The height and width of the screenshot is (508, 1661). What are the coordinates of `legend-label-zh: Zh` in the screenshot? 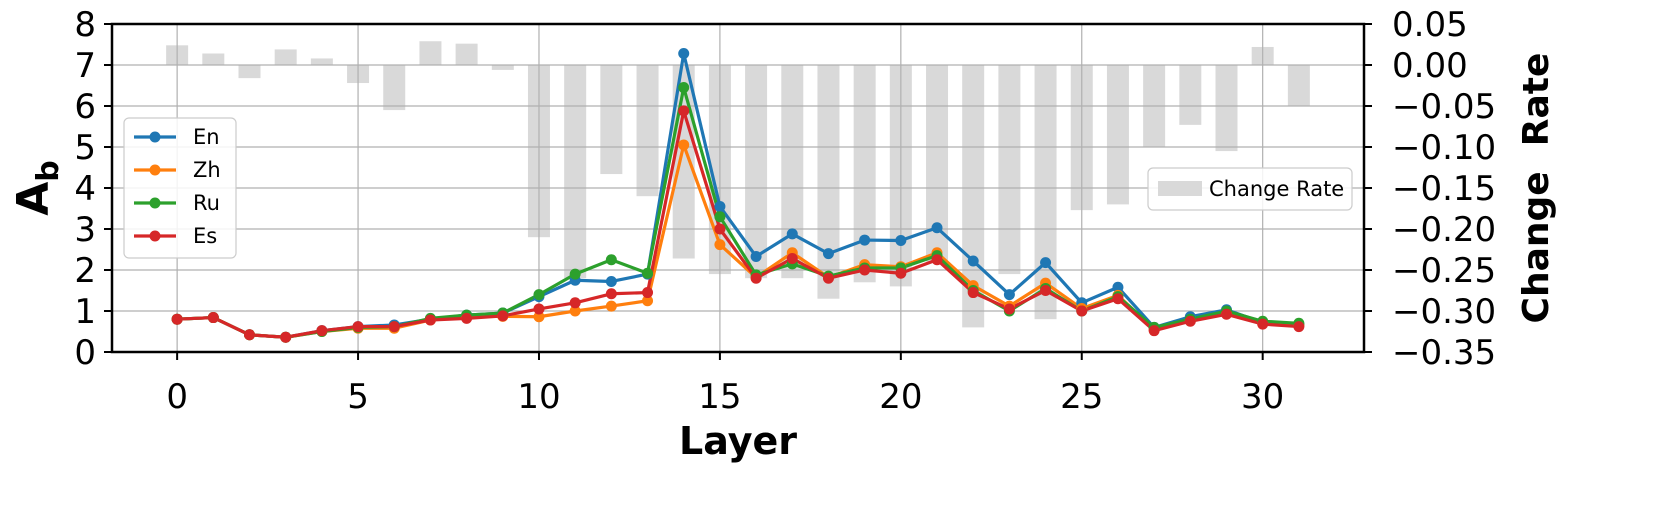 It's located at (207, 170).